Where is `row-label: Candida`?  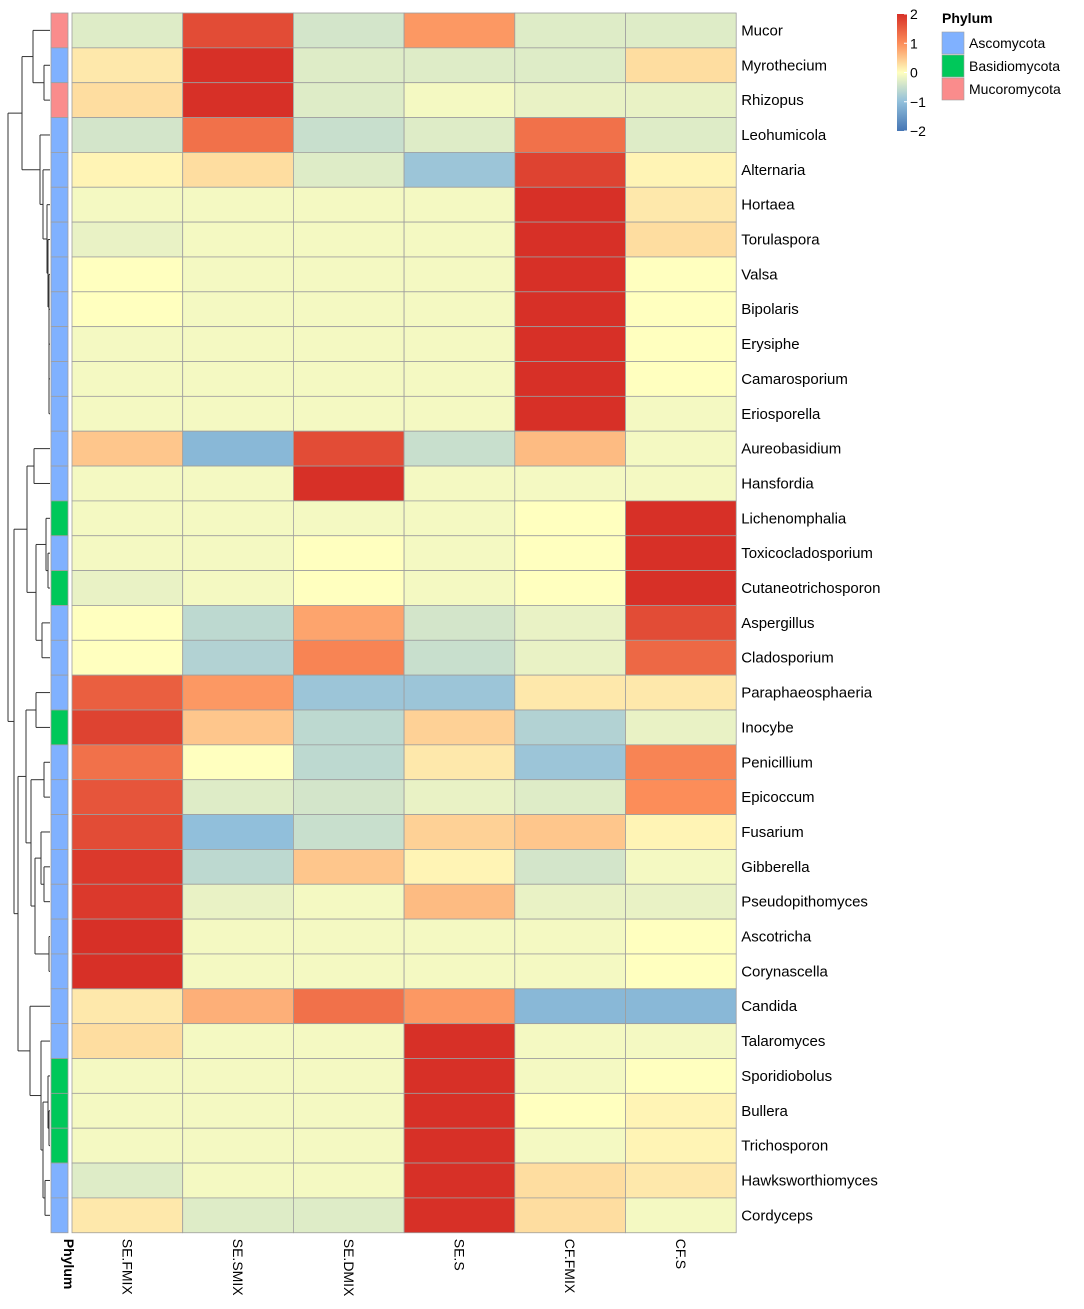
row-label: Candida is located at coordinates (769, 1006).